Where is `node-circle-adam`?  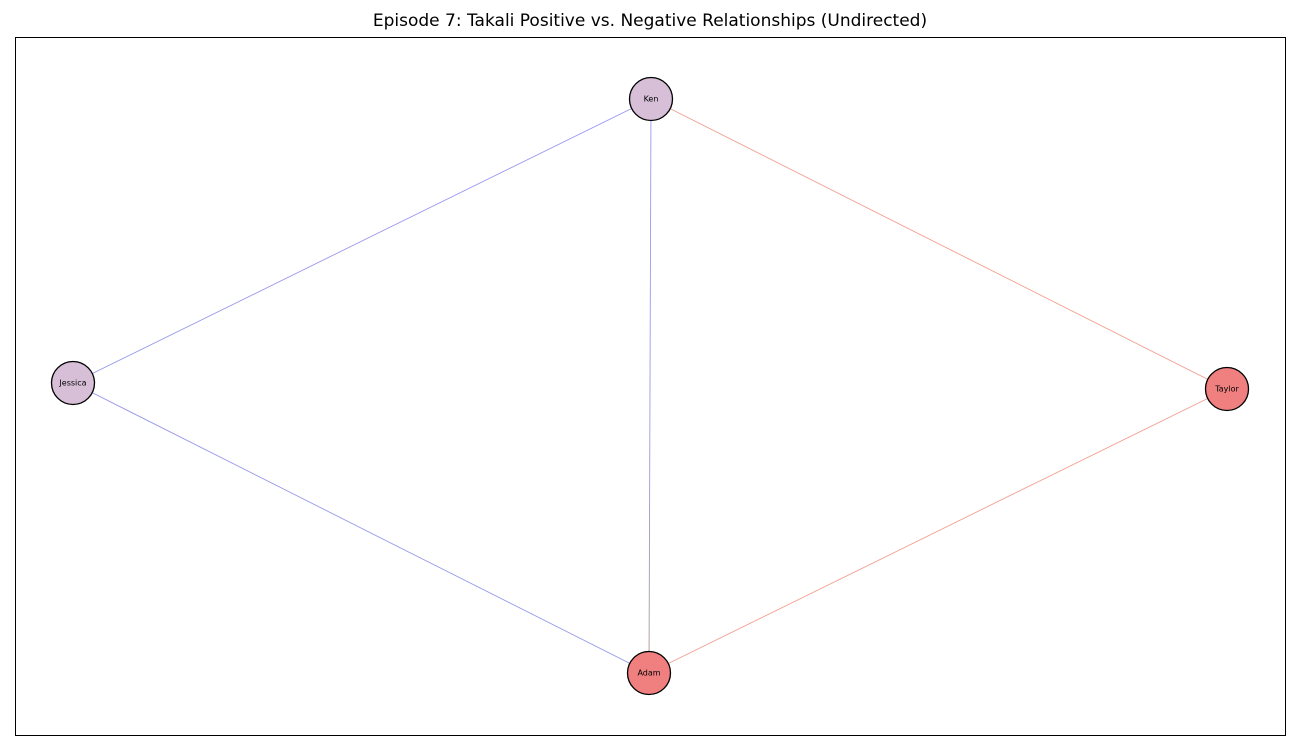 node-circle-adam is located at coordinates (649, 673).